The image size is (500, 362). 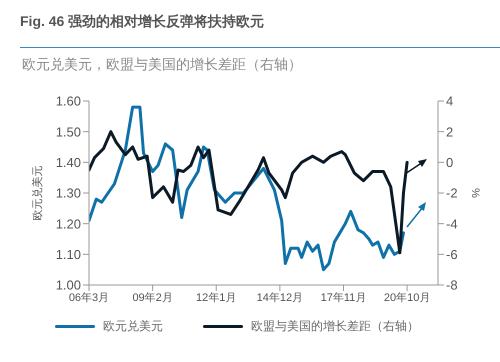 What do you see at coordinates (216, 298) in the screenshot?
I see `x-tick-label: 12年1月` at bounding box center [216, 298].